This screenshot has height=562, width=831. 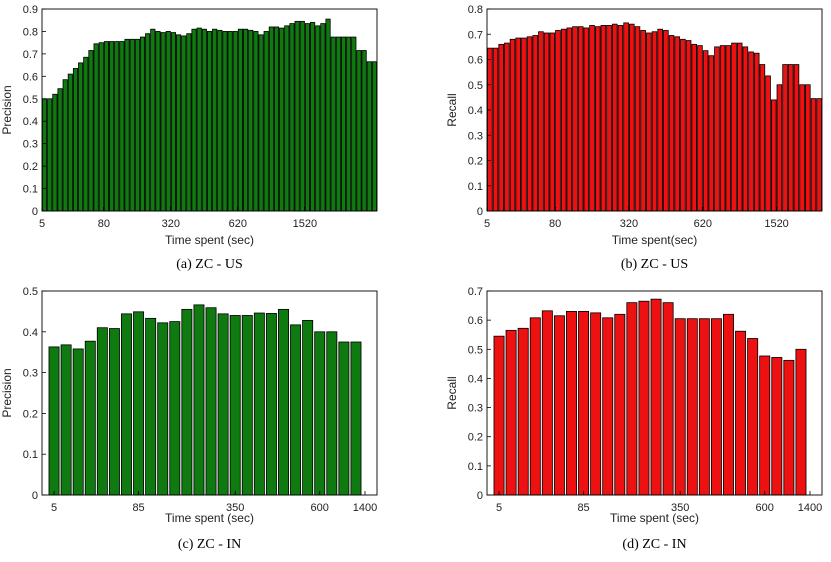 I want to click on y-tick-label: 0.4, so click(x=475, y=111).